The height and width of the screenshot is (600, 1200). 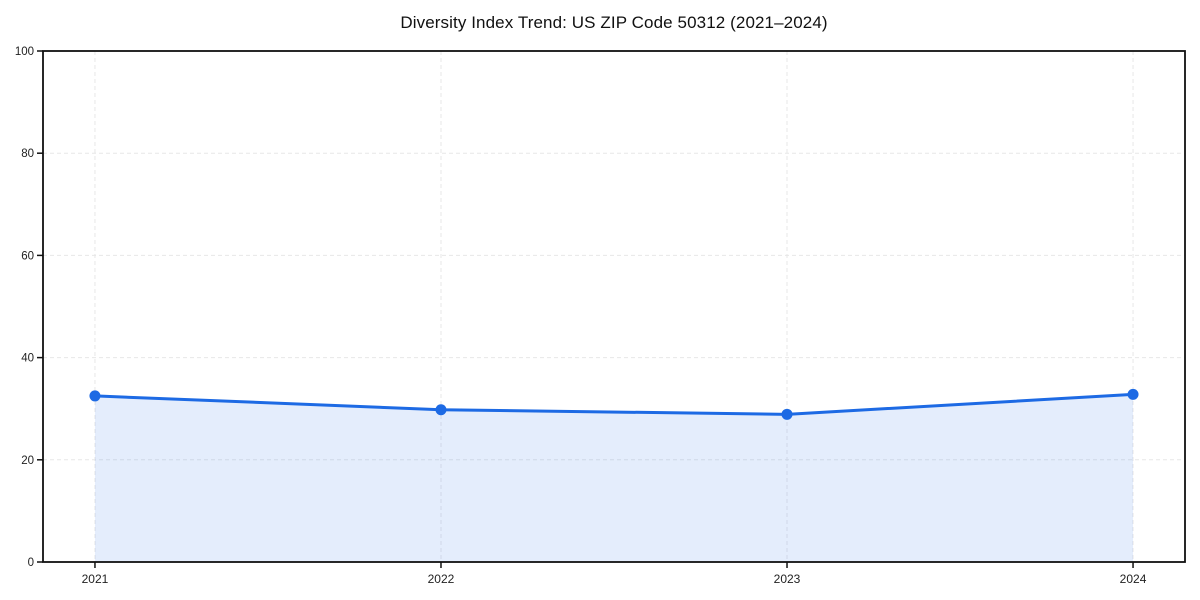 What do you see at coordinates (27, 359) in the screenshot?
I see `y-tick-label: 40` at bounding box center [27, 359].